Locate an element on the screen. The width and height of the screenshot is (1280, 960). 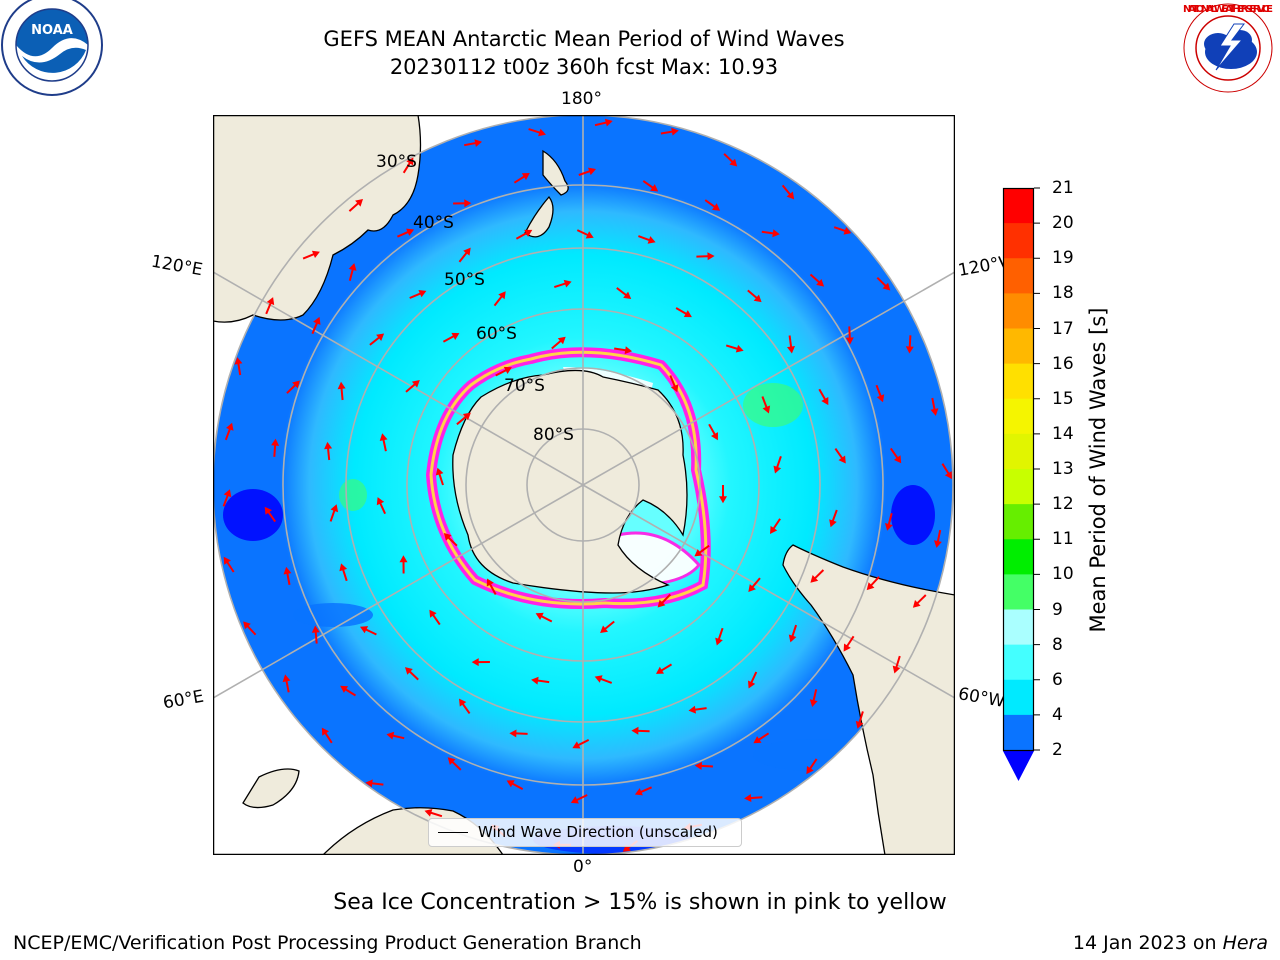
lat-label-60s: 60°S is located at coordinates (496, 334).